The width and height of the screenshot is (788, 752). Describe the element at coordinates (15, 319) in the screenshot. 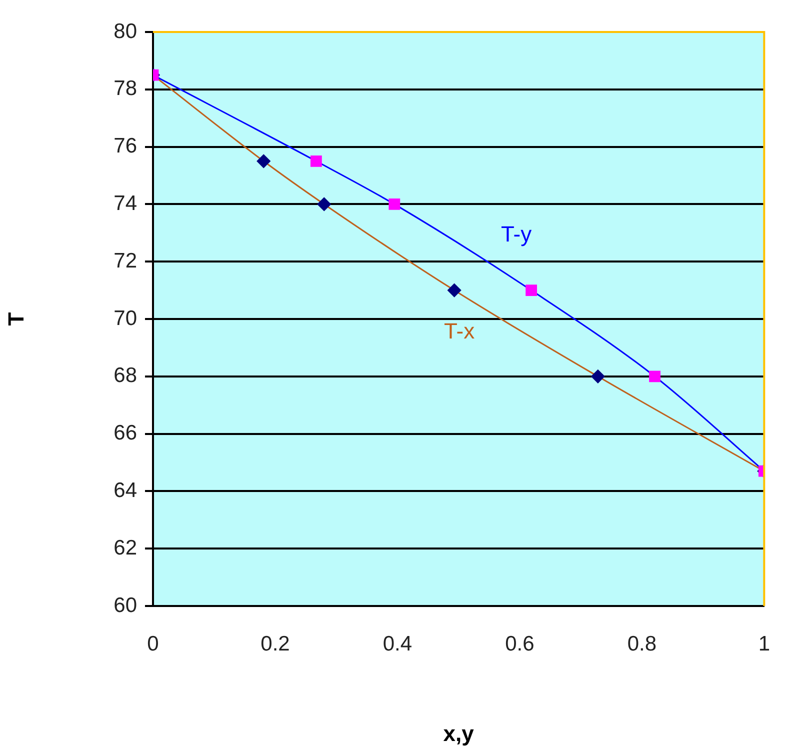

I see `y-axis-title: T` at that location.